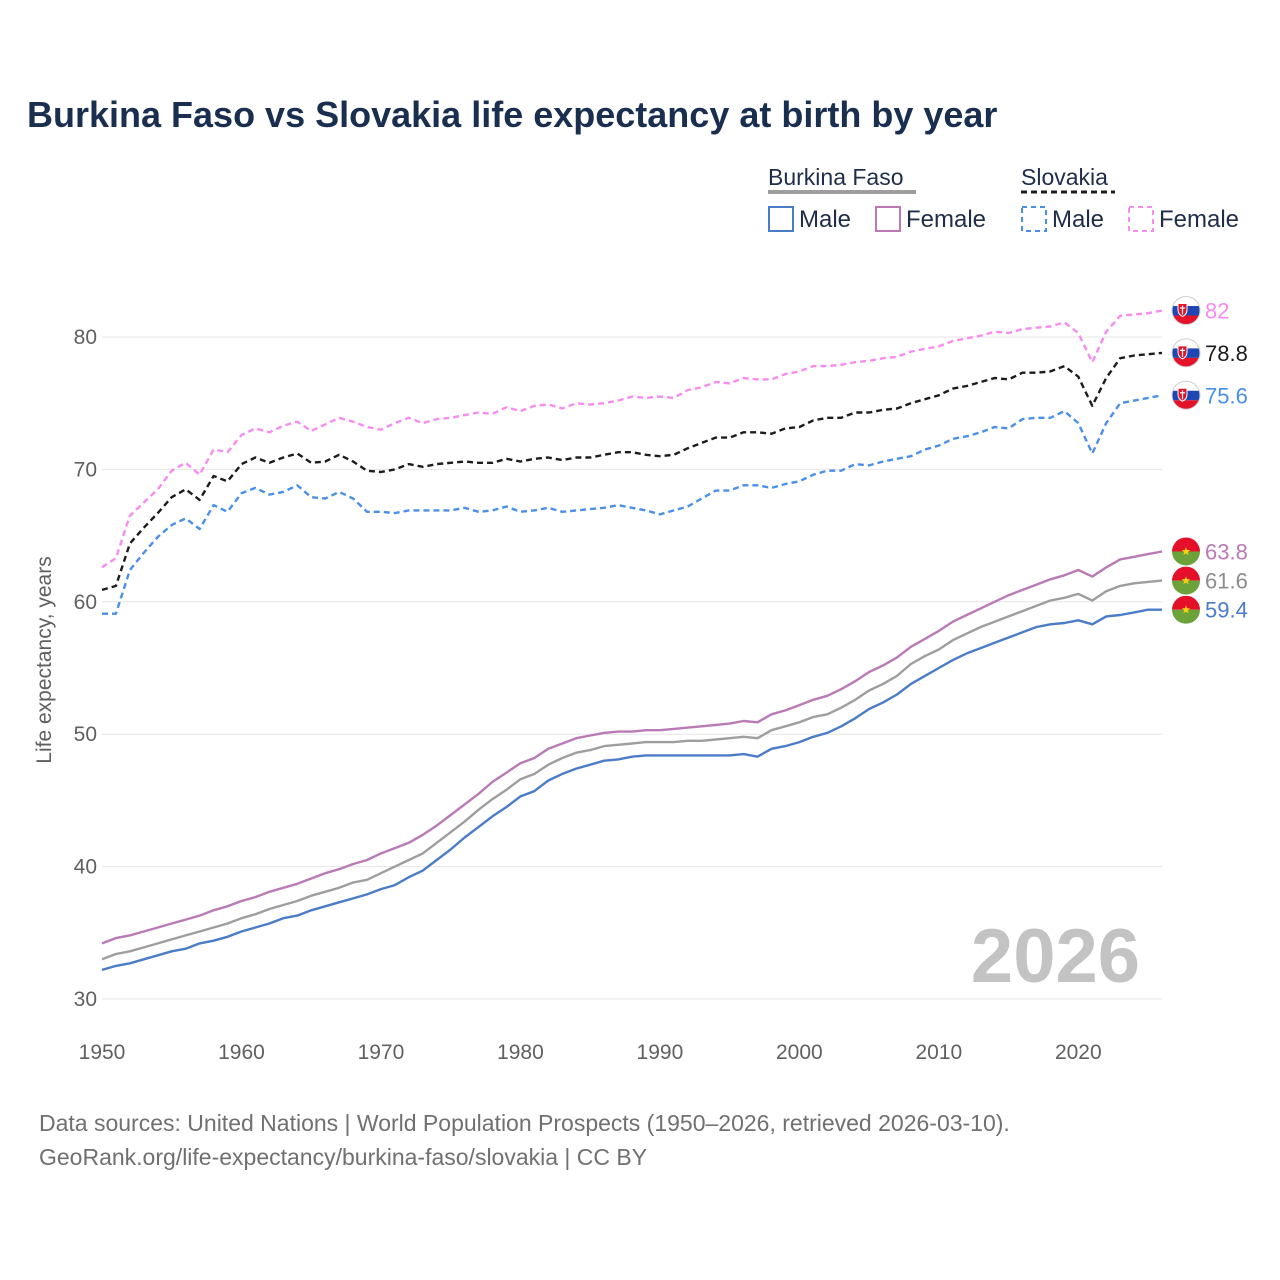 The width and height of the screenshot is (1280, 1280). I want to click on x-tick-label: 1960, so click(241, 1052).